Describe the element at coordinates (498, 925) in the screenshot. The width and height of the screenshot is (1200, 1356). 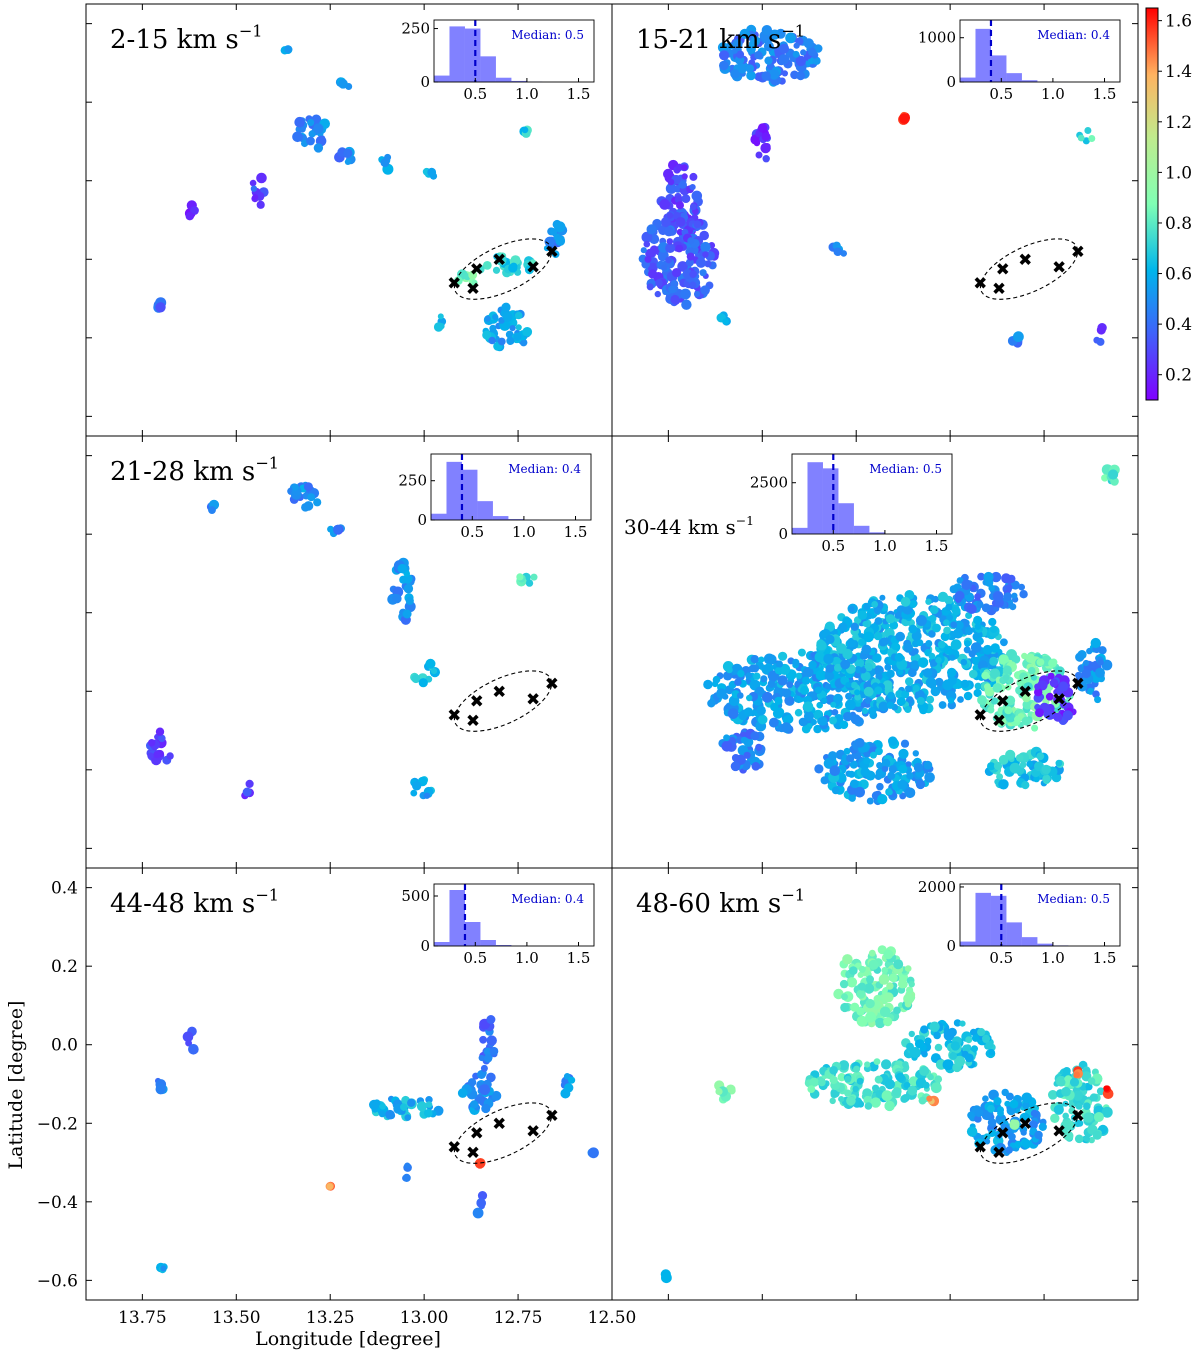
I see `histogram-inset: 0.5 1.0 1.5 0 500 Median: 0.4` at that location.